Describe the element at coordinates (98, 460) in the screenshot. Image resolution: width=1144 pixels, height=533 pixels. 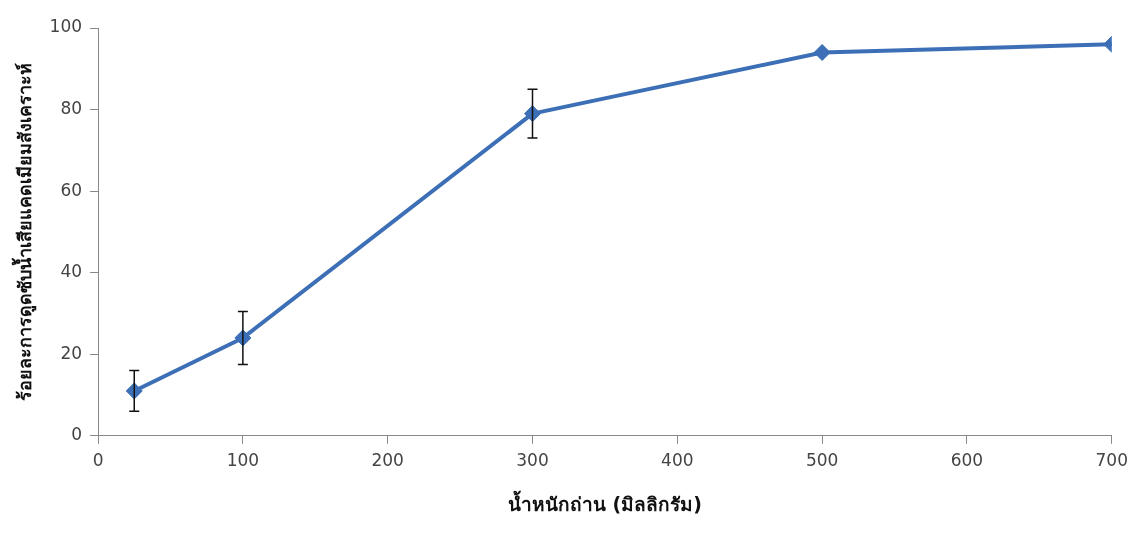
I see `x-tick-label: 0` at that location.